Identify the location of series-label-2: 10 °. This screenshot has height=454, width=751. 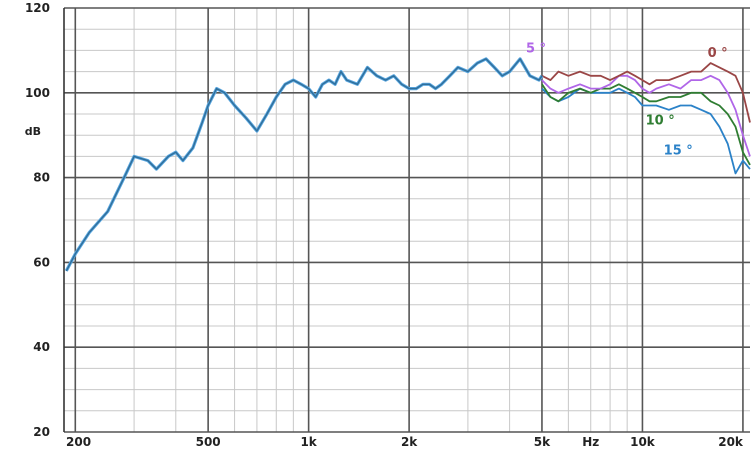
(660, 121).